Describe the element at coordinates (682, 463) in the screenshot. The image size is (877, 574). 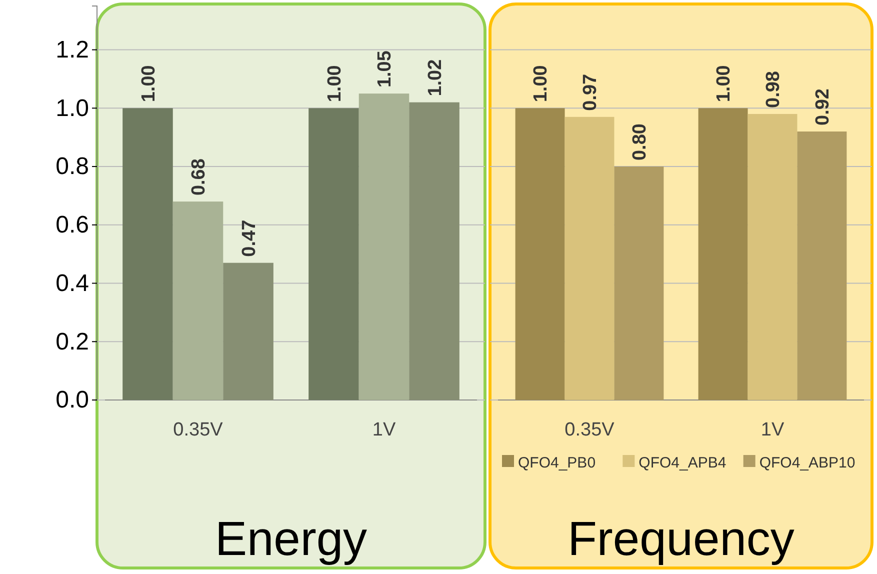
I see `legend-label: QFO4_APB4` at that location.